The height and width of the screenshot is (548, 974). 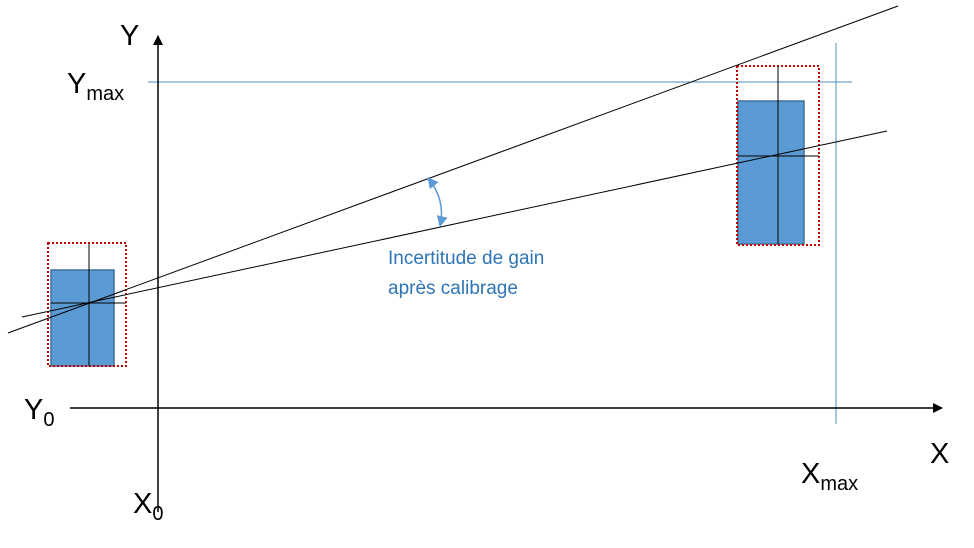 What do you see at coordinates (466, 274) in the screenshot?
I see `gain-uncertainty-annotation: Incertitude de gain après calibrage` at bounding box center [466, 274].